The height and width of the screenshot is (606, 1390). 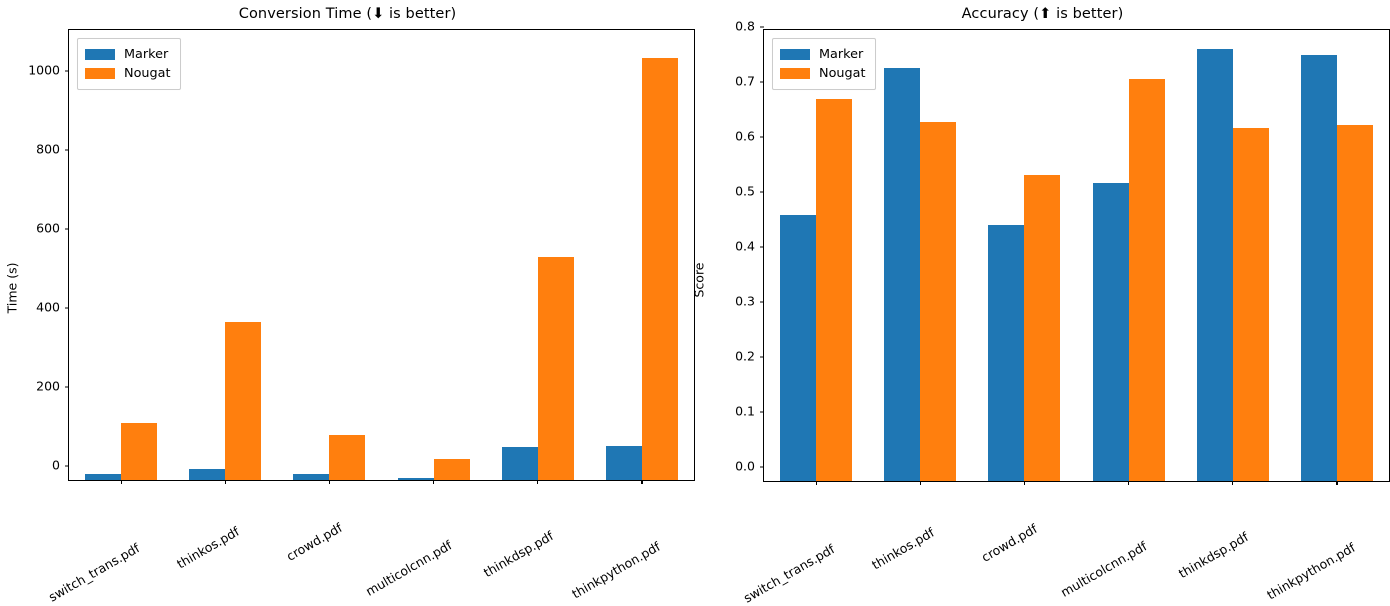 What do you see at coordinates (749, 136) in the screenshot?
I see `y-axis-tick-label: 0.6` at bounding box center [749, 136].